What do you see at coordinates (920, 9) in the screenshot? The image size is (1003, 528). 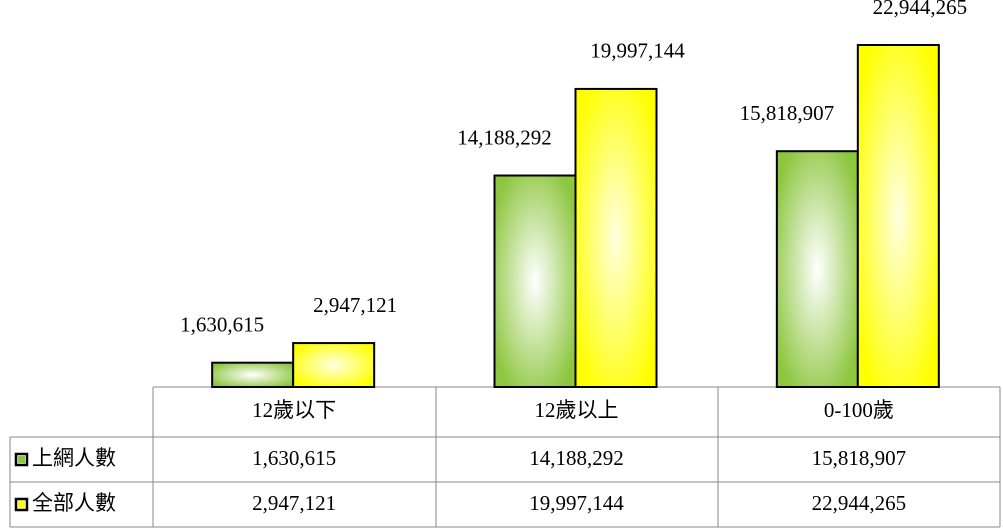 I see `data-label: 22,944,265` at bounding box center [920, 9].